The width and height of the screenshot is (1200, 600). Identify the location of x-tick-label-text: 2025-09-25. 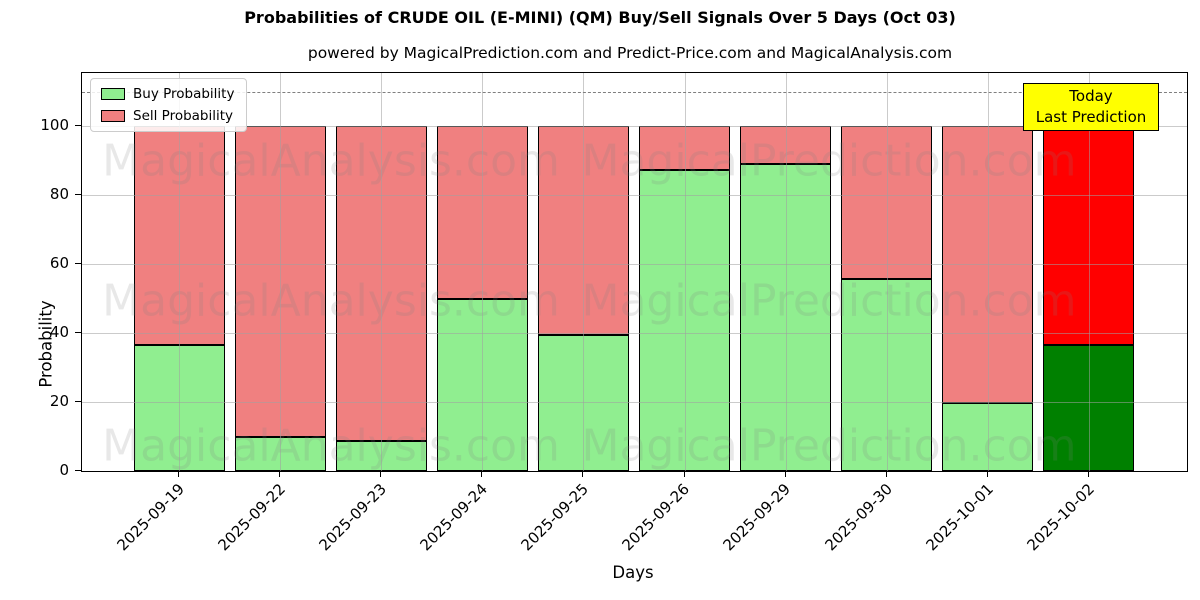
(555, 517).